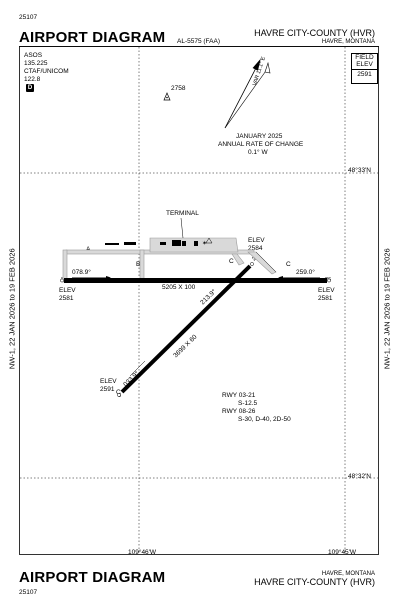  I want to click on obstacle-elevation: 2758, so click(178, 88).